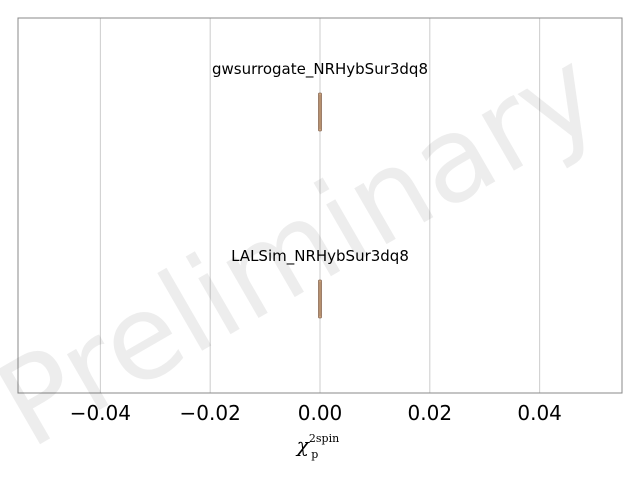 The width and height of the screenshot is (640, 480). I want to click on x-tick-label: −0.04, so click(100, 413).